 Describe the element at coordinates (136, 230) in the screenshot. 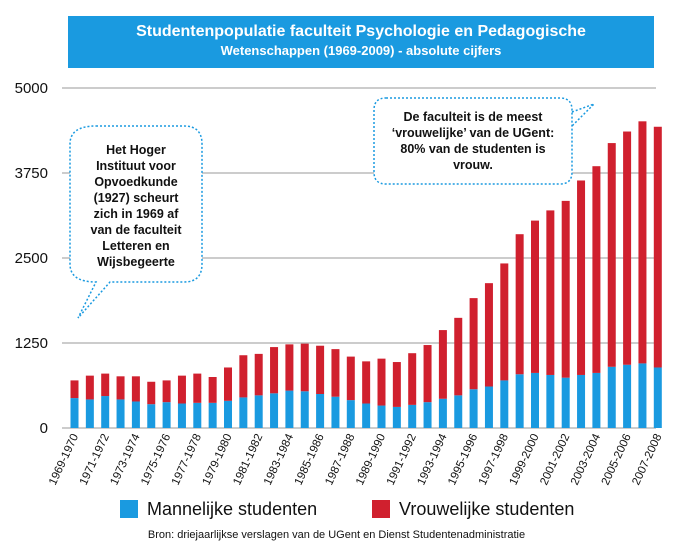

I see `callout-left-line: van de faculteit` at that location.